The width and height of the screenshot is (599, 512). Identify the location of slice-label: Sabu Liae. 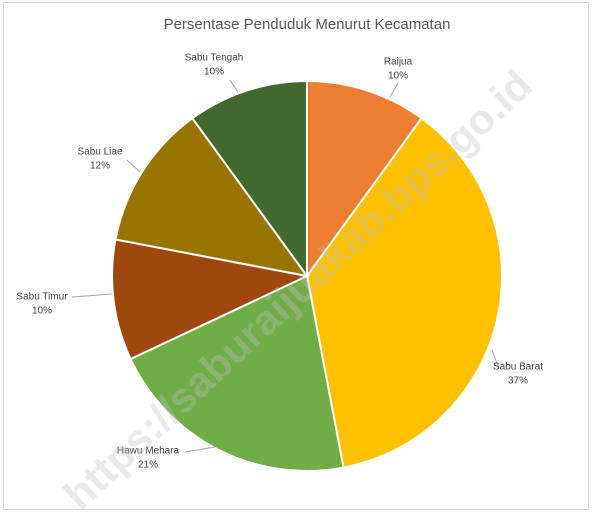
(99, 152).